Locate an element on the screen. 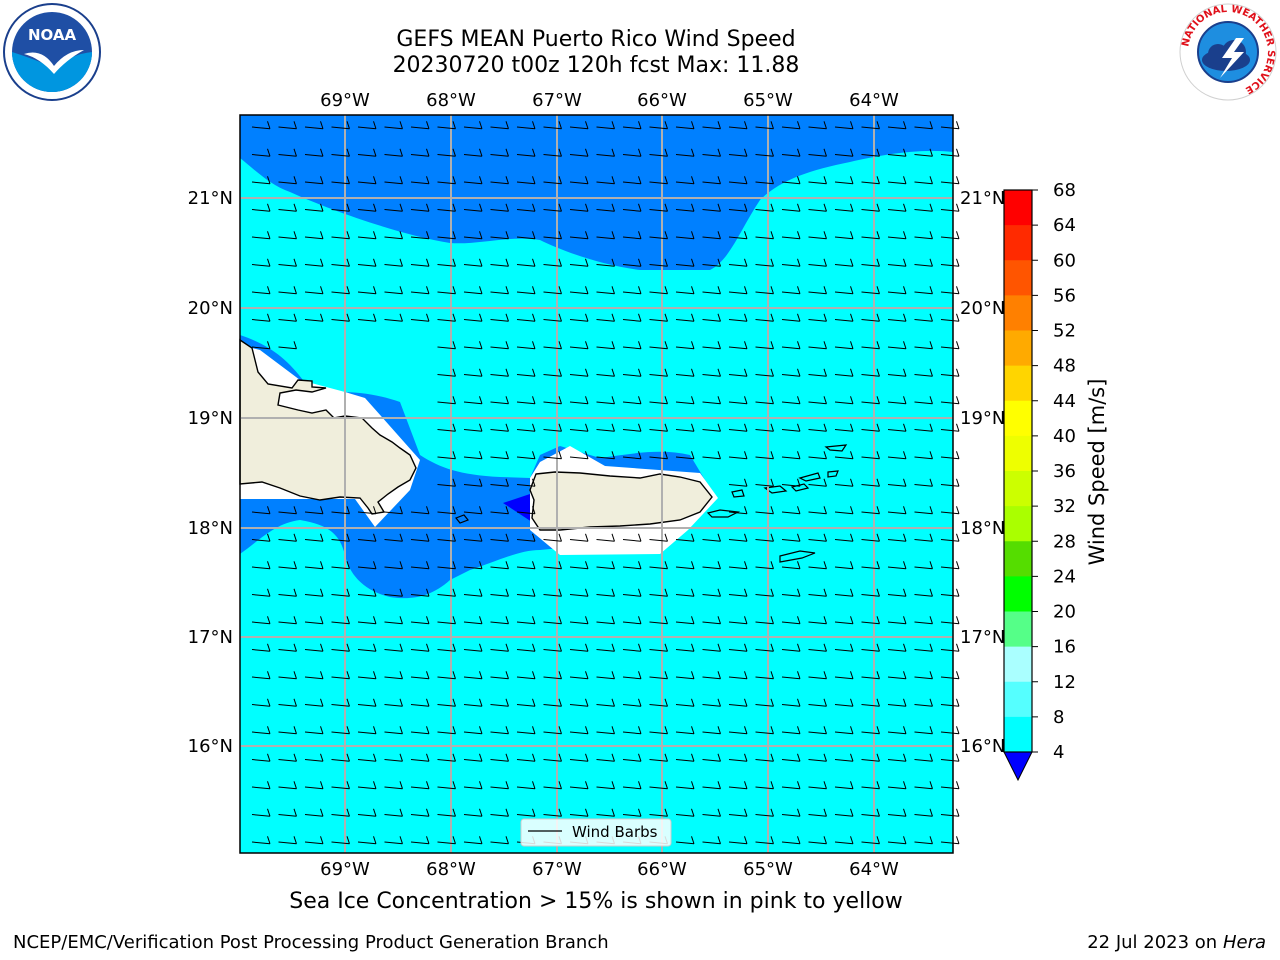 The width and height of the screenshot is (1280, 960). colorbar-tick-label: 16 is located at coordinates (1064, 647).